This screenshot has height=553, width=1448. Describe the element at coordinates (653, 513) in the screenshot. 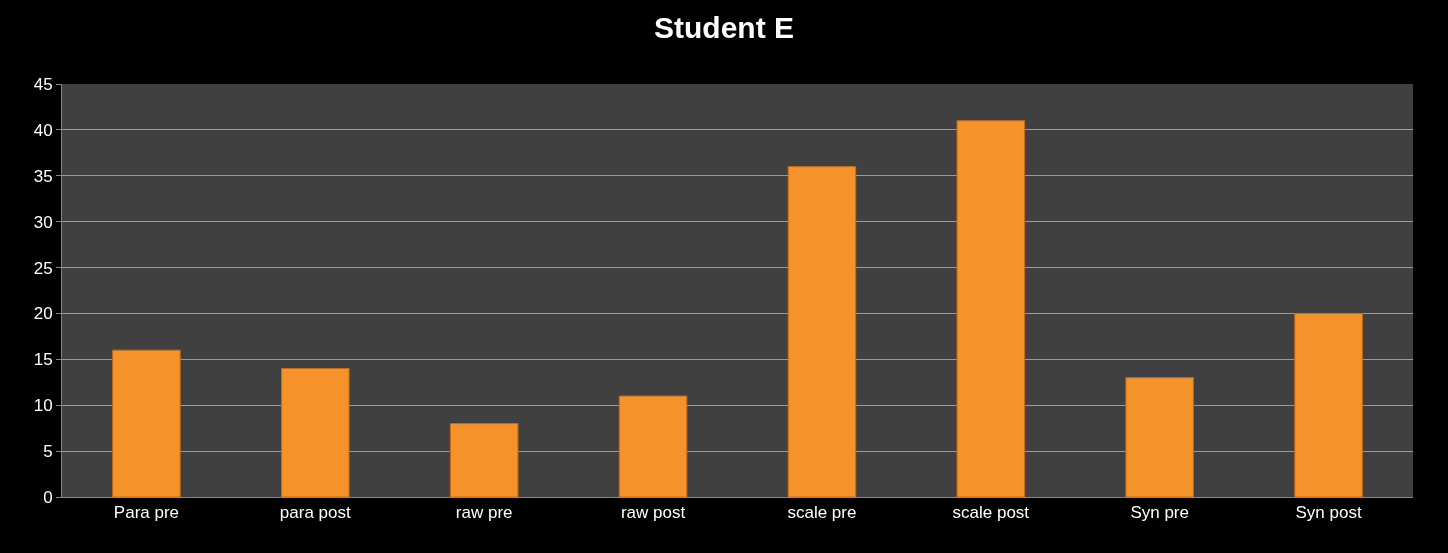

I see `x-tick-label: raw post` at that location.